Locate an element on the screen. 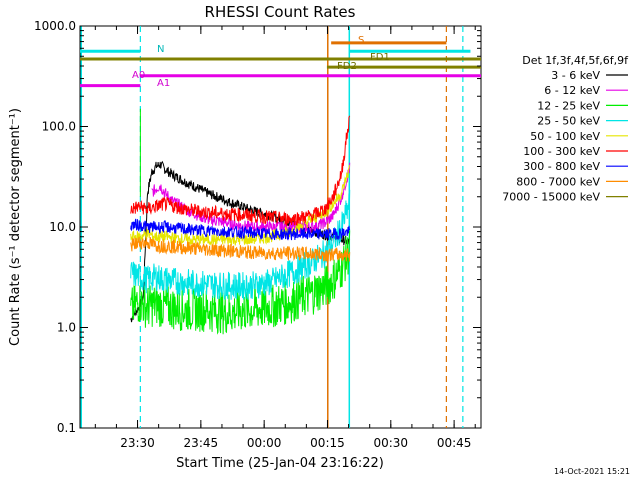 The height and width of the screenshot is (480, 640). x-tick-label: 00:15 is located at coordinates (327, 443).